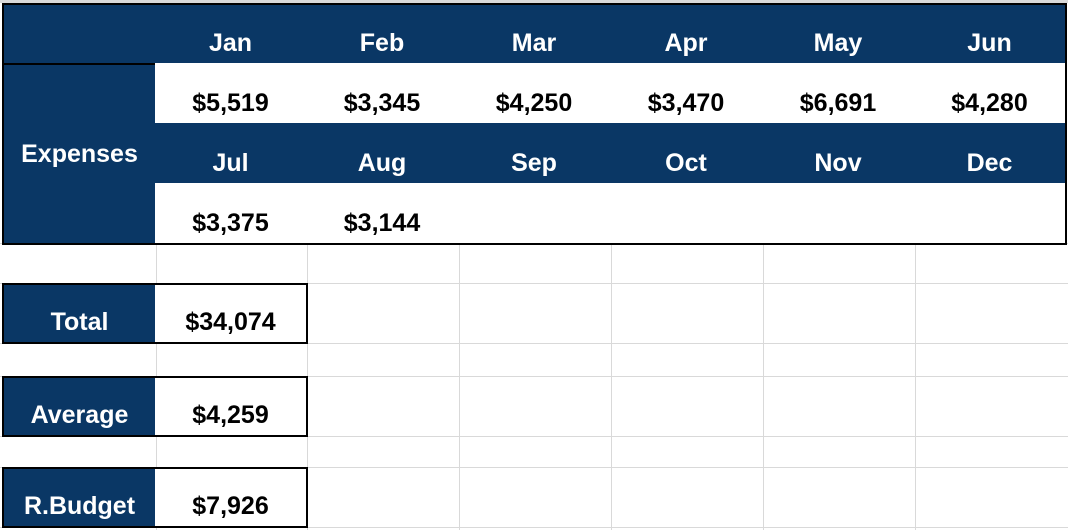 Image resolution: width=1068 pixels, height=530 pixels. I want to click on expense-value-jul: $3,375, so click(231, 214).